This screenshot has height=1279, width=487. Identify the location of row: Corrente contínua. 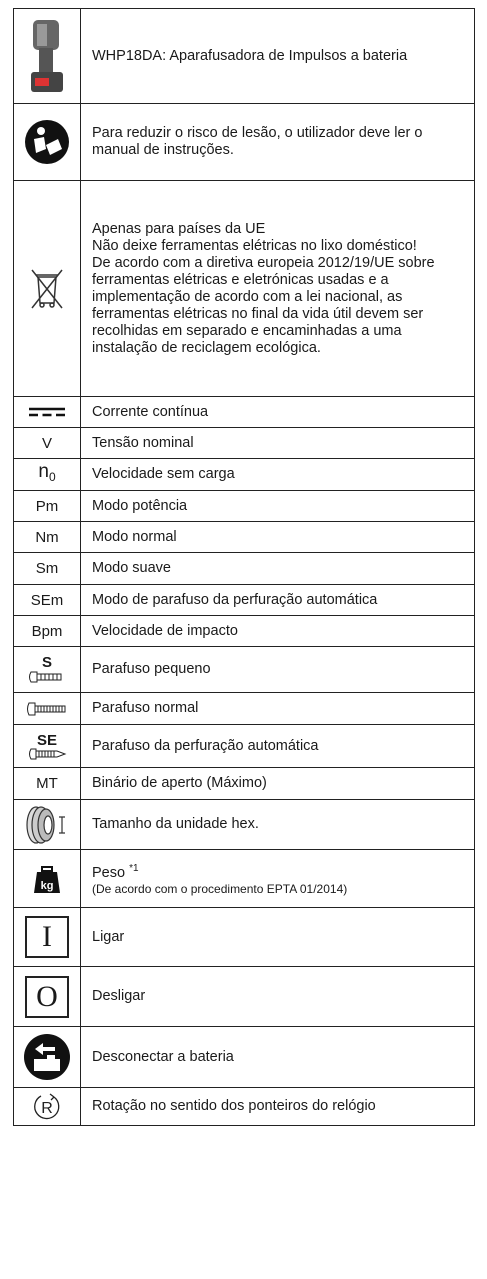
(244, 412).